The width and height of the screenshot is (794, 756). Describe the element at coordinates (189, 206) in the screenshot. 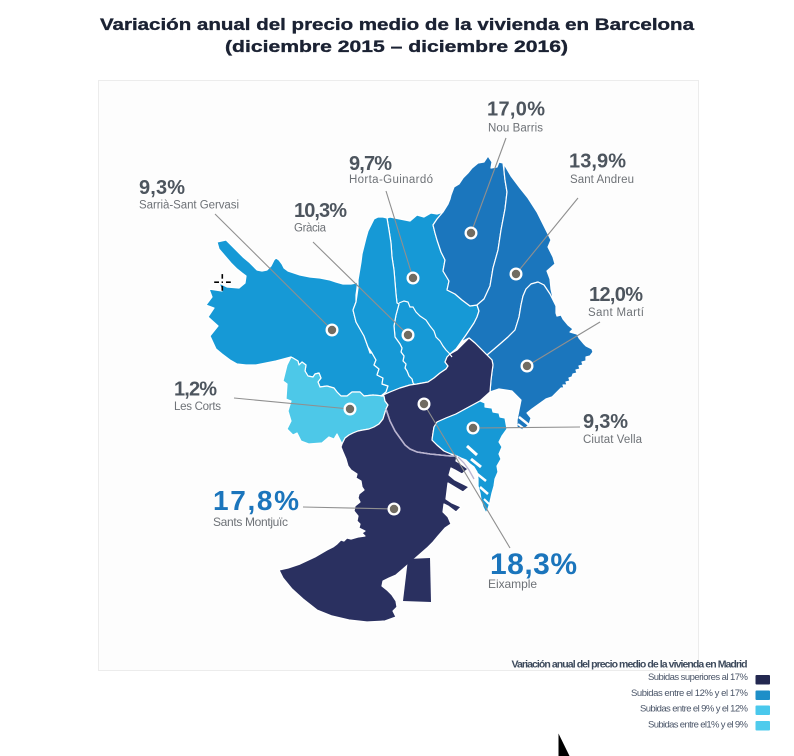

I see `svg-text: Sarrià-Sant Gervasi` at that location.